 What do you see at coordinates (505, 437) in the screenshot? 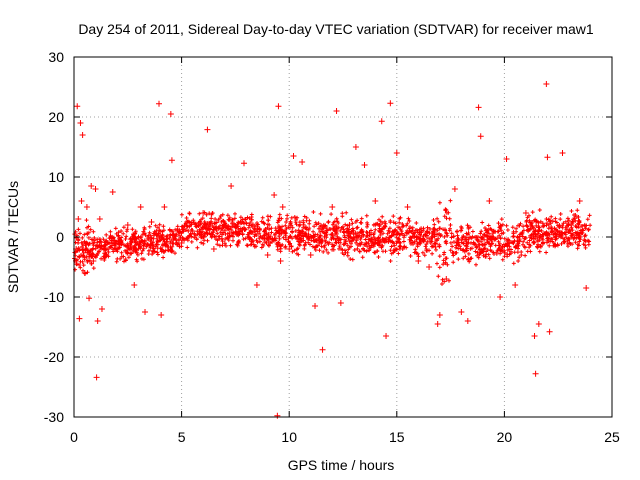
I see `x-tick-label: 20` at bounding box center [505, 437].